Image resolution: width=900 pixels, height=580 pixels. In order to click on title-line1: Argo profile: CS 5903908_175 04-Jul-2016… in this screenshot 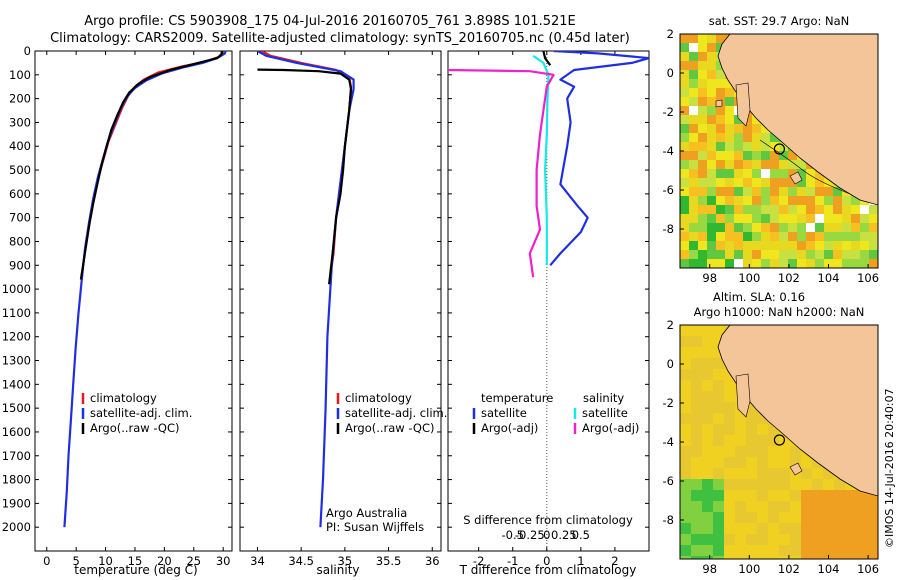, I will do `click(329, 21)`.